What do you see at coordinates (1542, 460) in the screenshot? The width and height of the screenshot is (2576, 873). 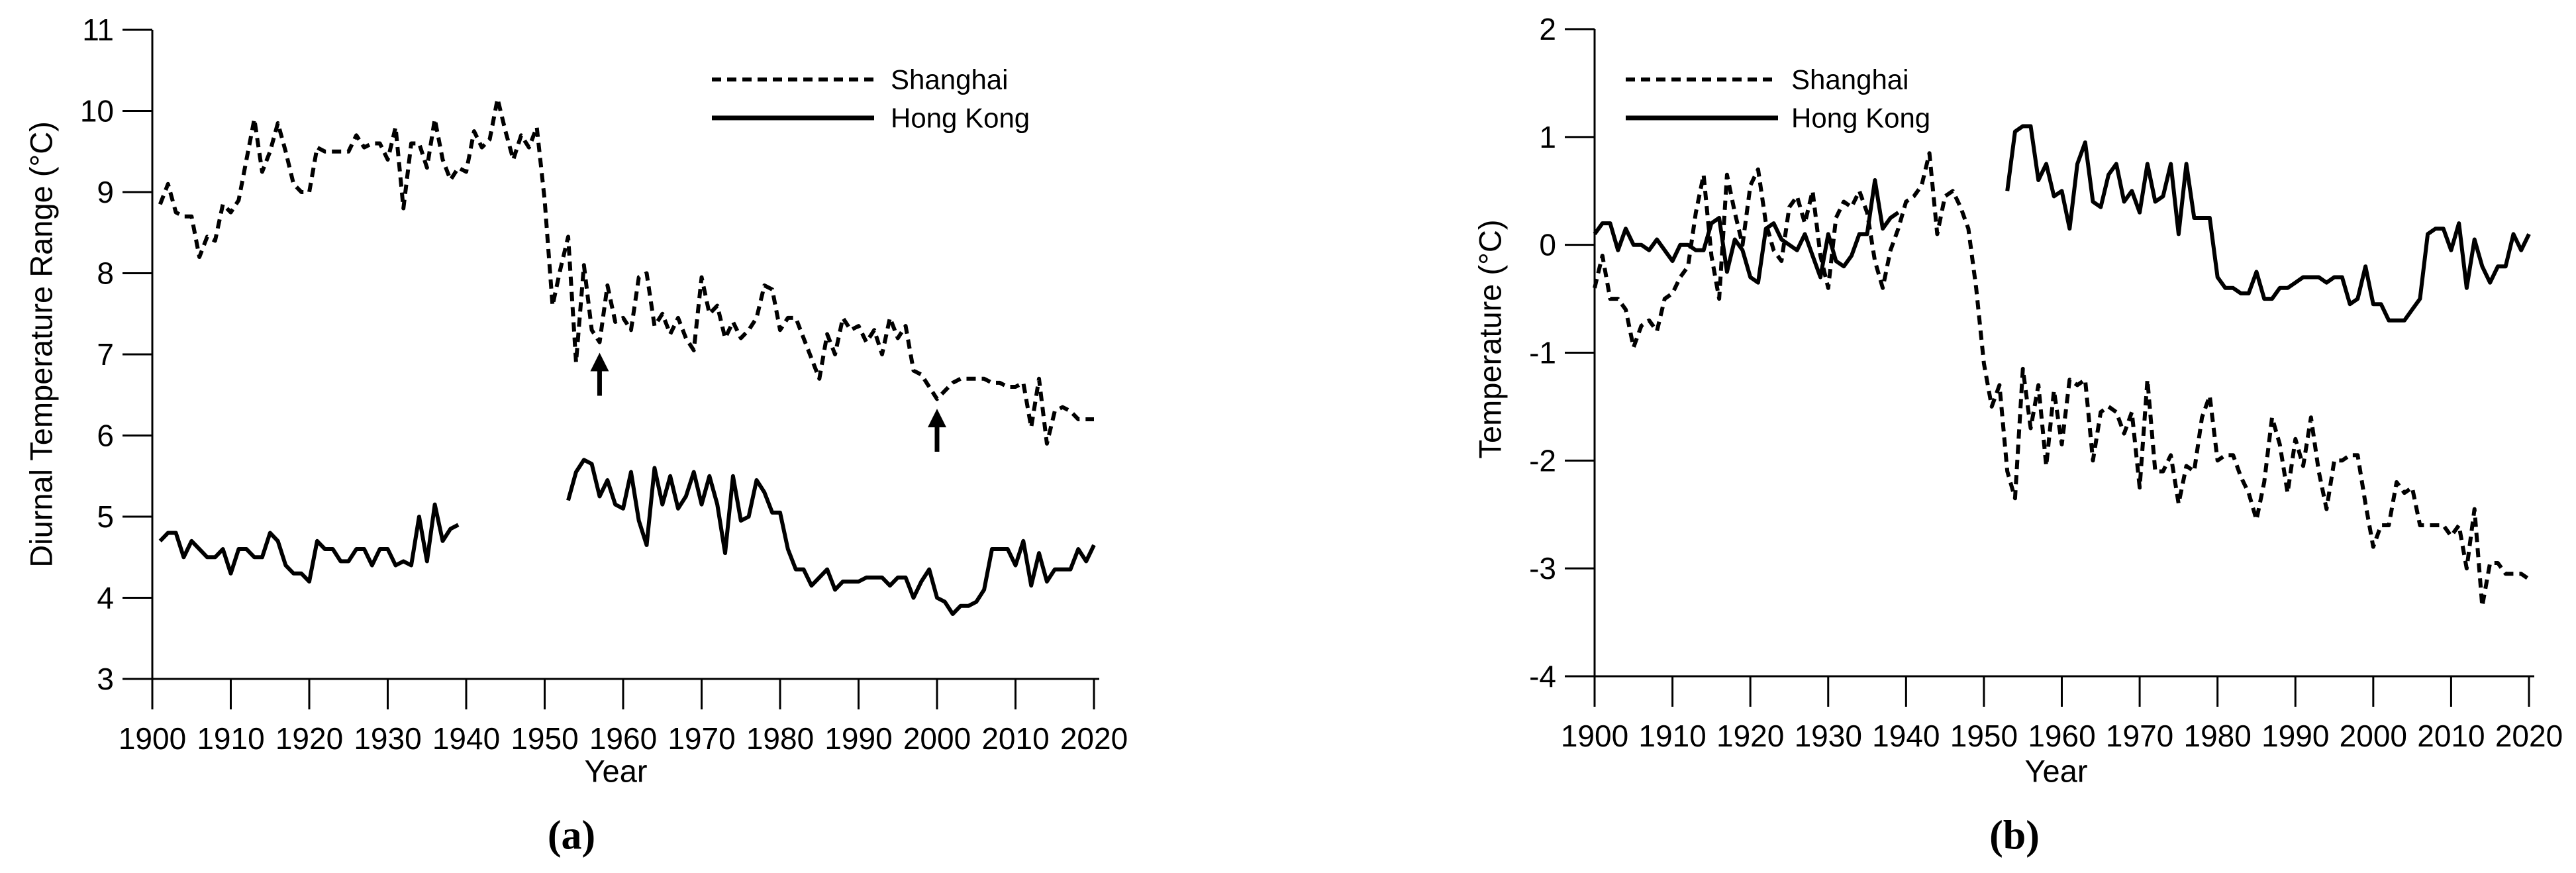 I see `y-tick-label: -2` at bounding box center [1542, 460].